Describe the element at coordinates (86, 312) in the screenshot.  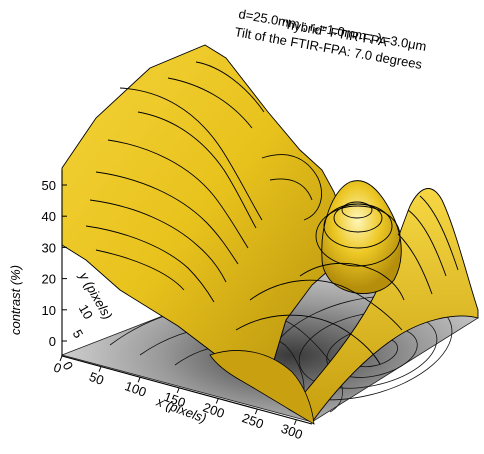
I see `y-tick-label: 10` at that location.